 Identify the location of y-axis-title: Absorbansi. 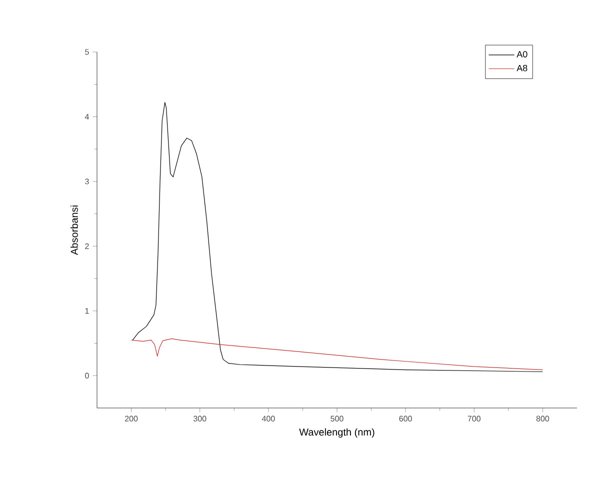
(74, 230).